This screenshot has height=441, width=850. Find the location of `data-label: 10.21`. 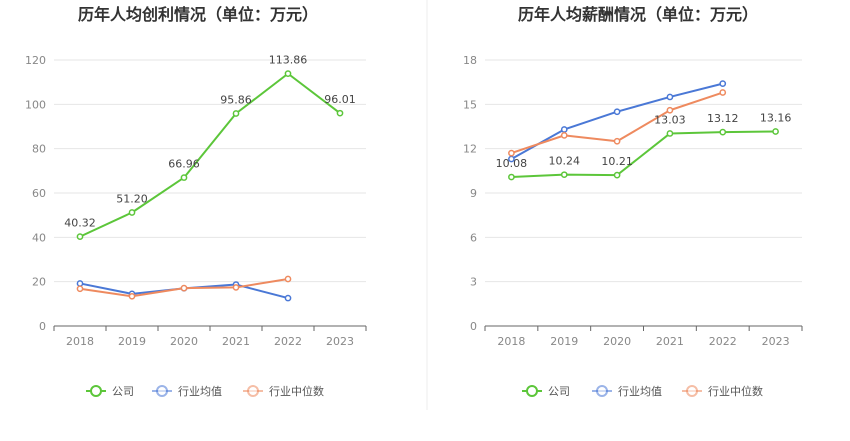

data-label: 10.21 is located at coordinates (617, 161).